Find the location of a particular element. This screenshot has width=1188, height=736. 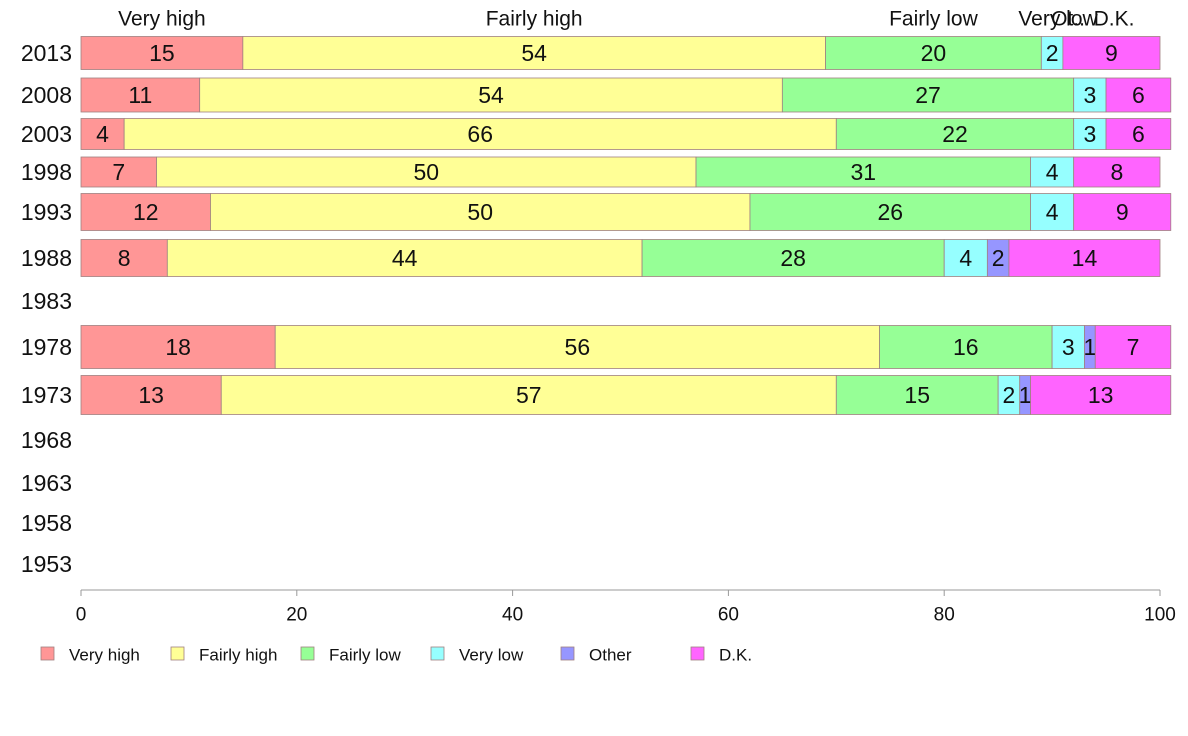

bar-value-label: 66 is located at coordinates (480, 134).